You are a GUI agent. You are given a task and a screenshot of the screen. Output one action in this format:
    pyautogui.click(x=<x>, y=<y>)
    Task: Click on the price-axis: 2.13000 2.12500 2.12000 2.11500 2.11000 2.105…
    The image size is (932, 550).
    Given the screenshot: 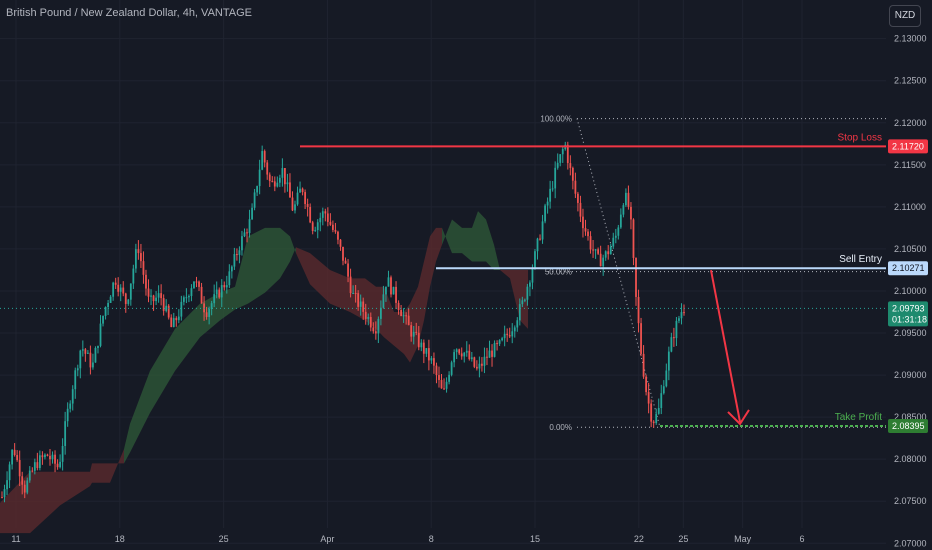 What is the action you would take?
    pyautogui.click(x=908, y=291)
    